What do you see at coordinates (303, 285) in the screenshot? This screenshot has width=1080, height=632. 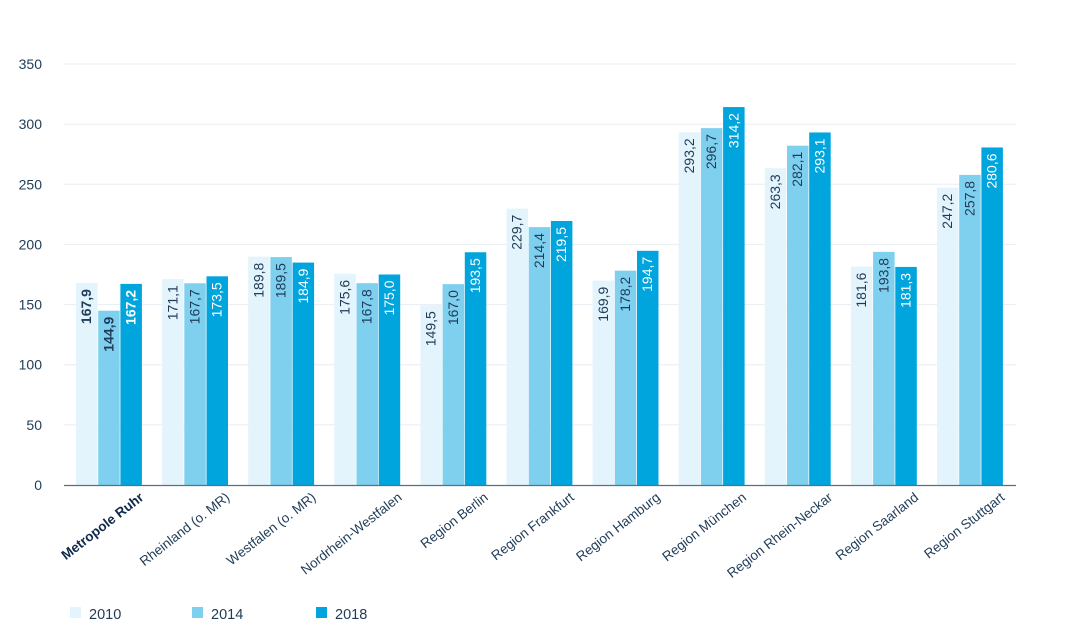 I see `data-label: 184,9` at bounding box center [303, 285].